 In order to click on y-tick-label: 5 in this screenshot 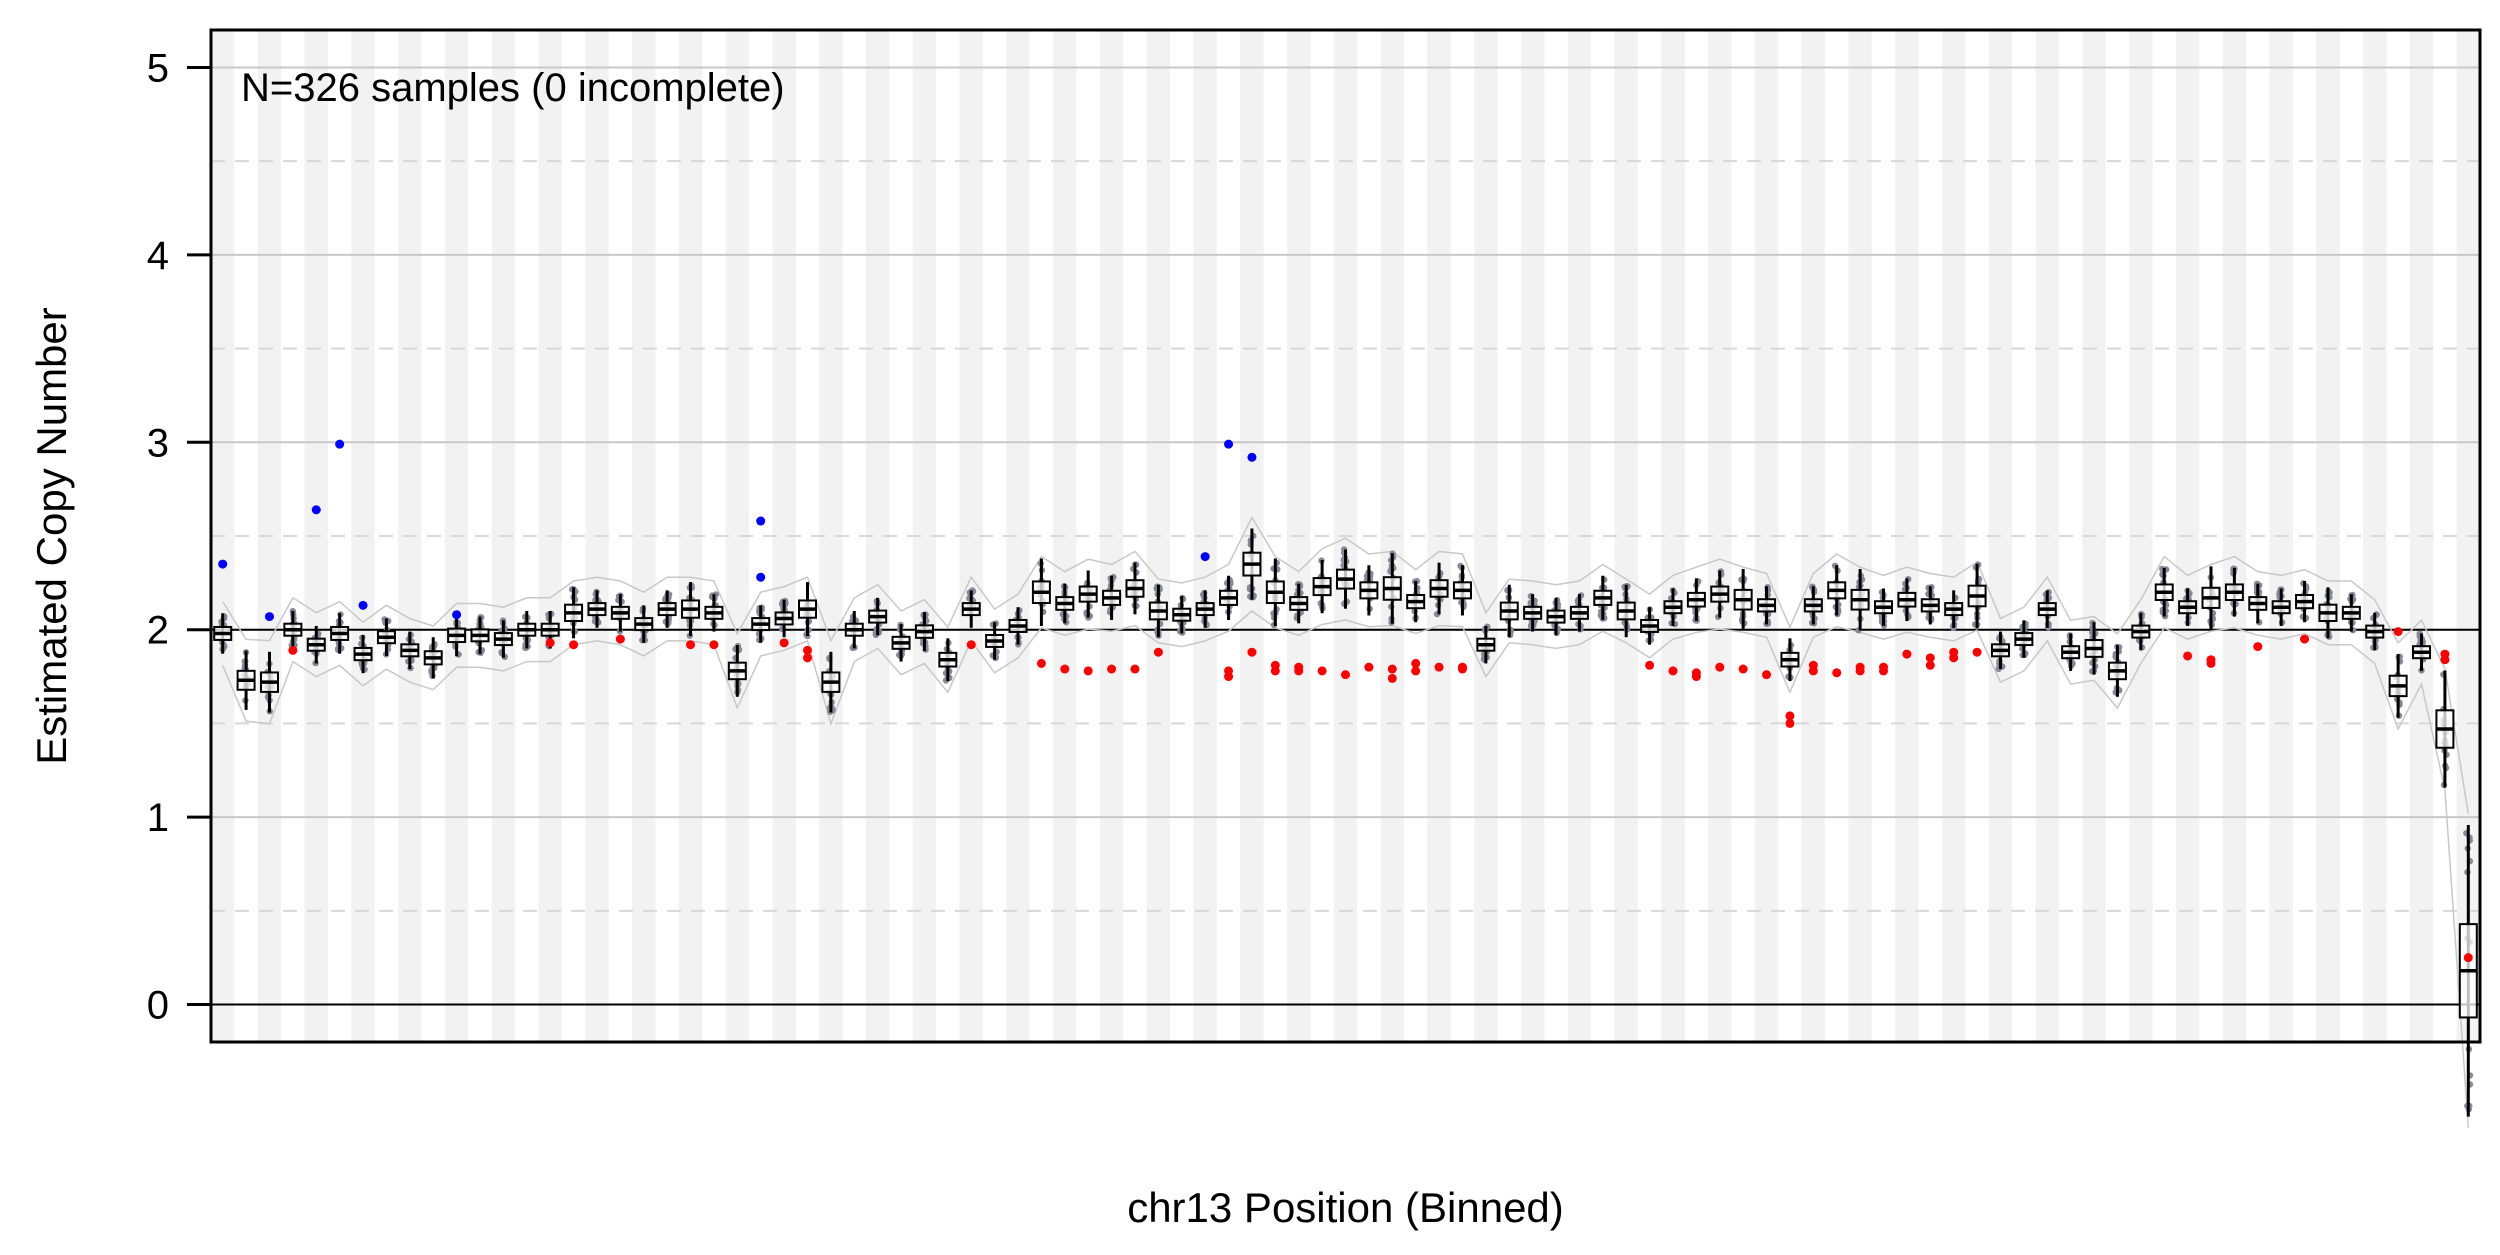, I will do `click(158, 68)`.